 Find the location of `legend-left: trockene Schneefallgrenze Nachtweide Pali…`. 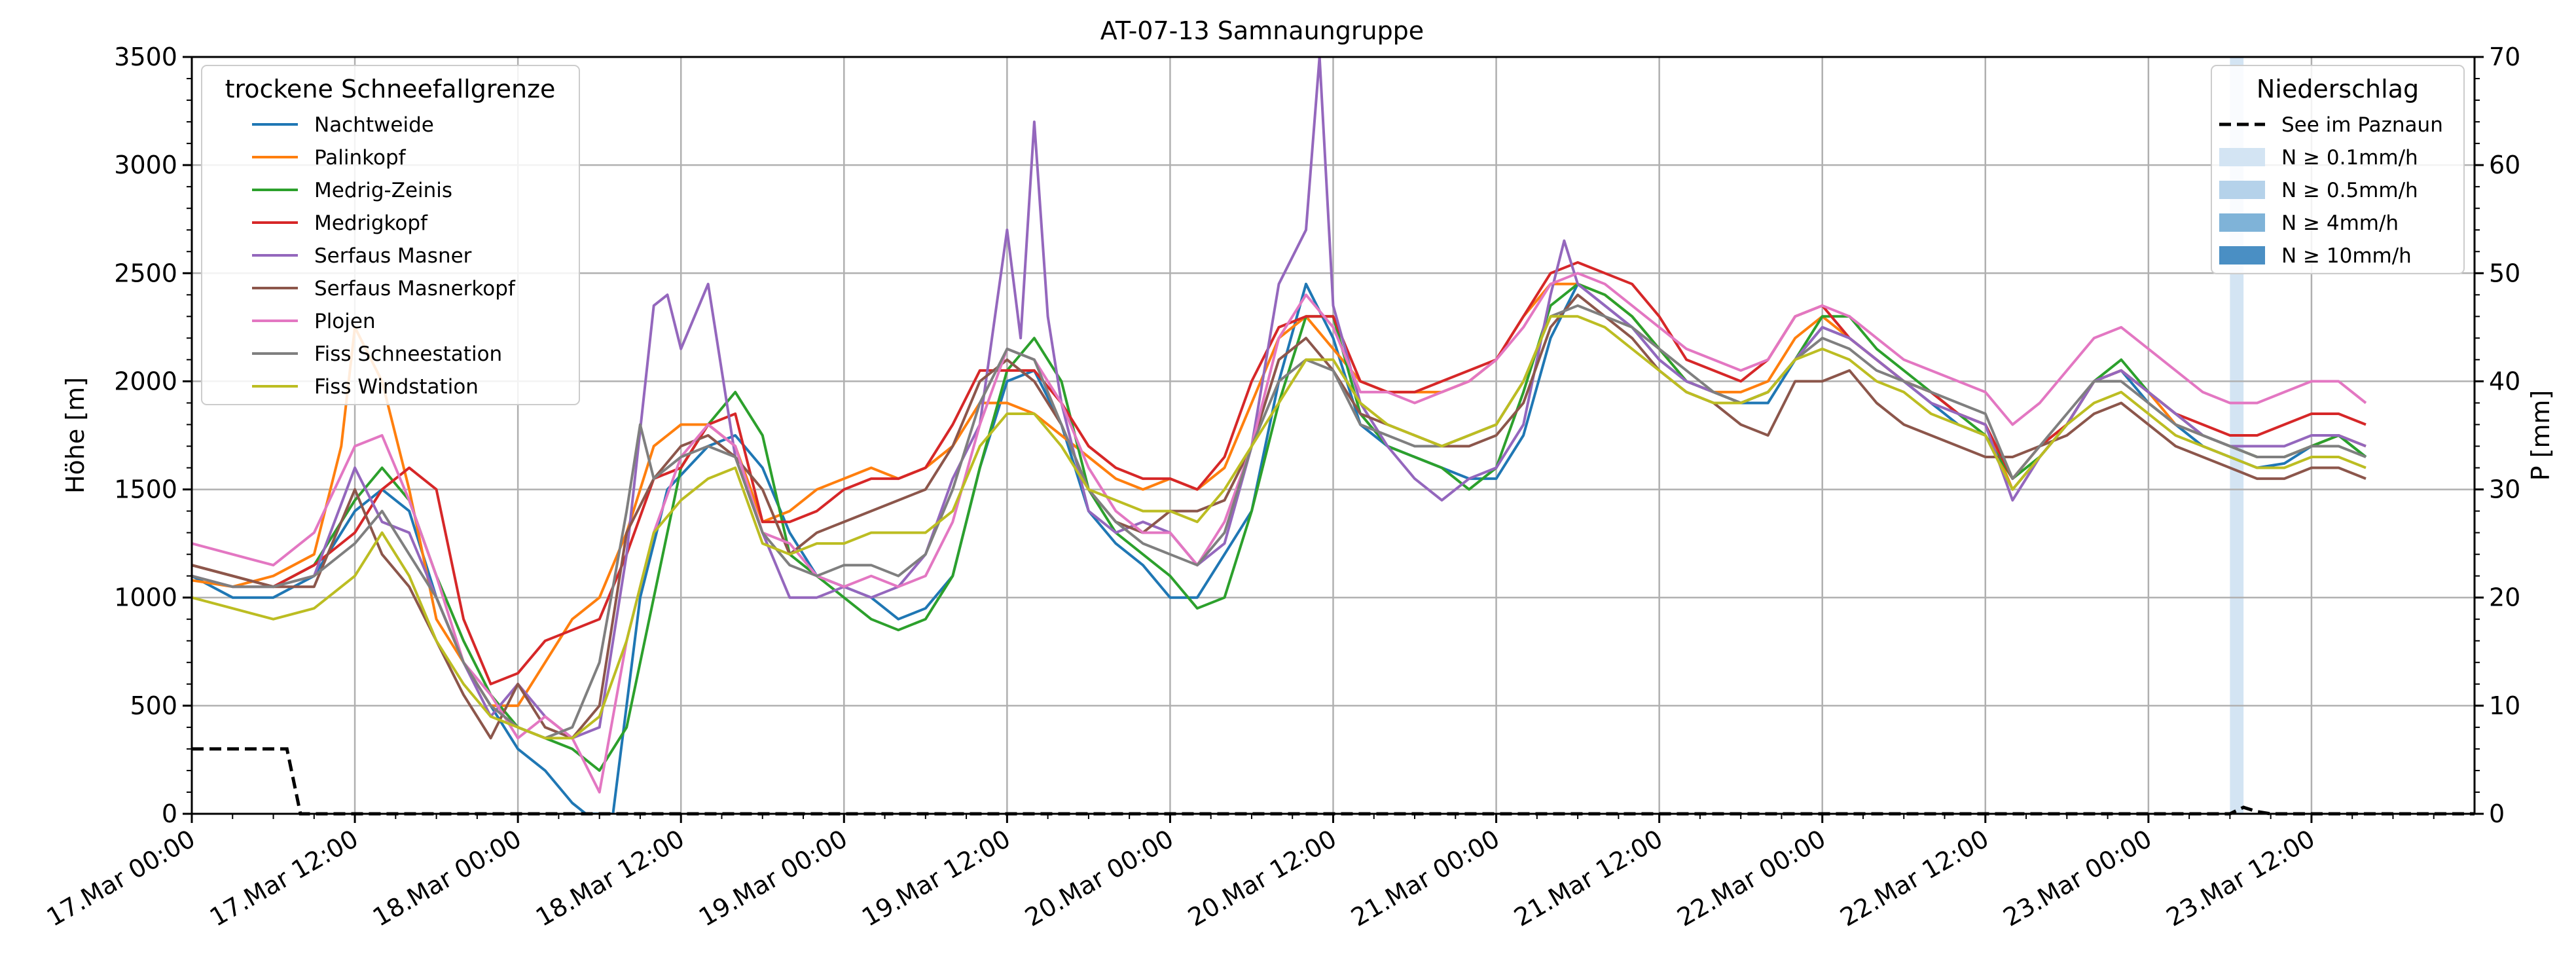

legend-left: trockene Schneefallgrenze Nachtweide Pali… is located at coordinates (390, 235).